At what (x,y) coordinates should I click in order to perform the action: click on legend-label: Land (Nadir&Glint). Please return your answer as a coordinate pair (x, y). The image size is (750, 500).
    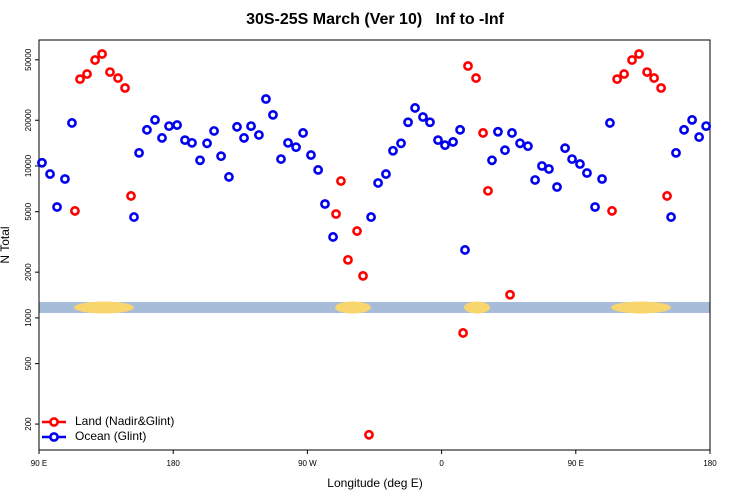
    Looking at the image, I should click on (124, 421).